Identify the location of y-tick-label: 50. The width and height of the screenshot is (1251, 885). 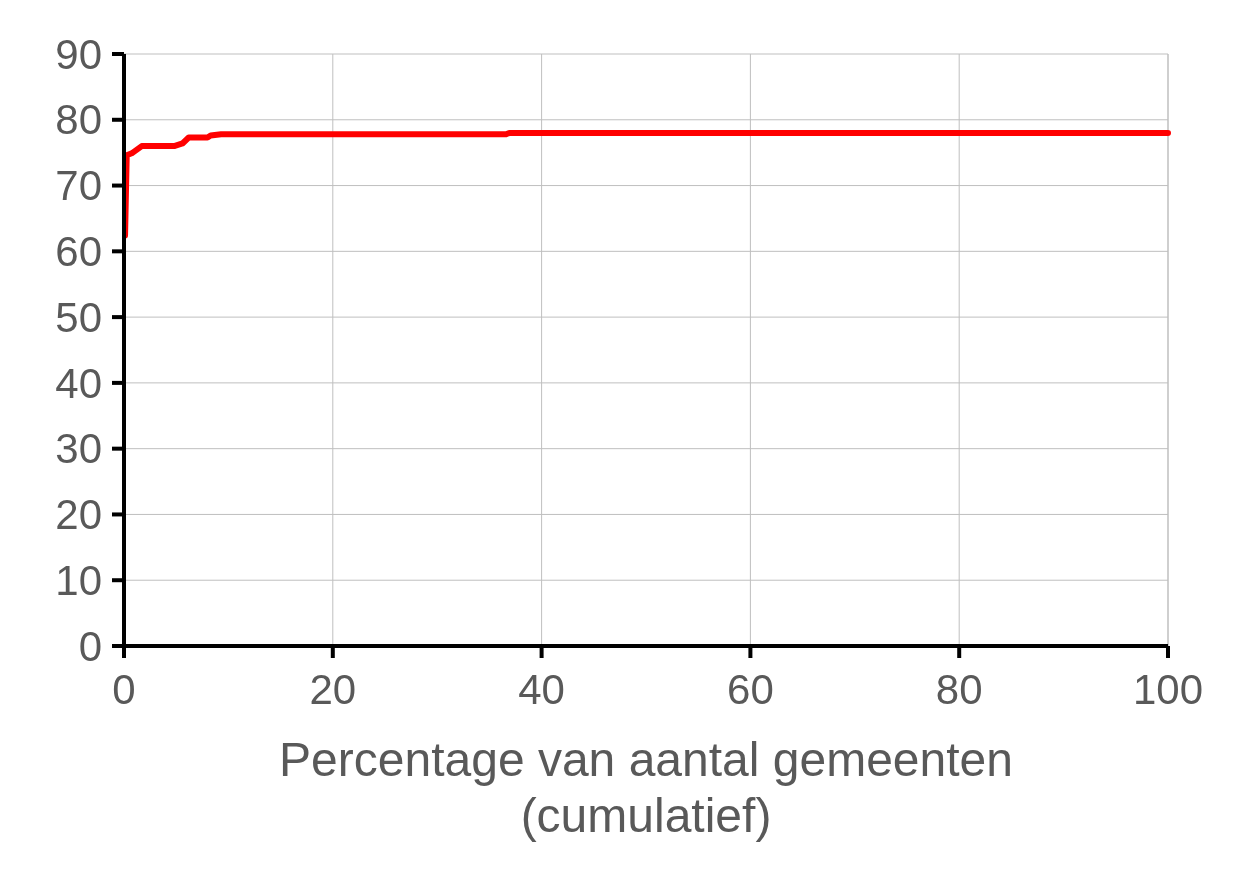
(78, 317).